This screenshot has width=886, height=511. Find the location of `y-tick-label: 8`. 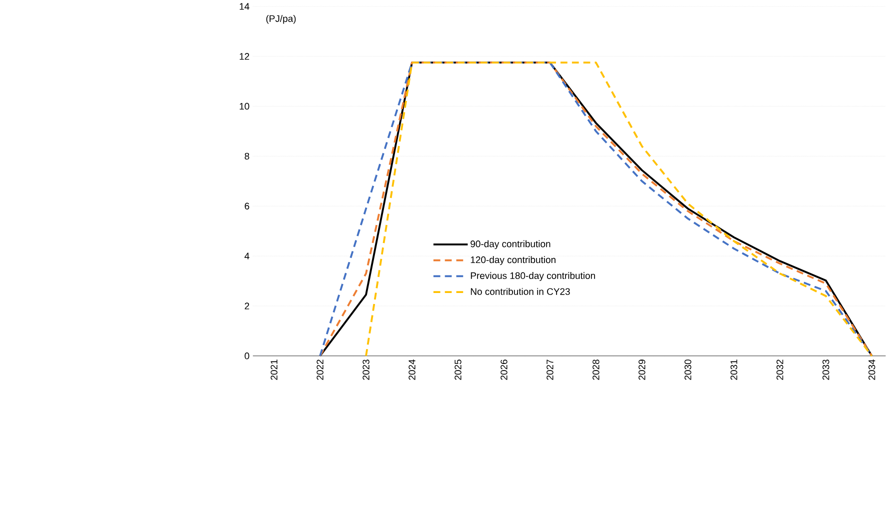

y-tick-label: 8 is located at coordinates (247, 156).